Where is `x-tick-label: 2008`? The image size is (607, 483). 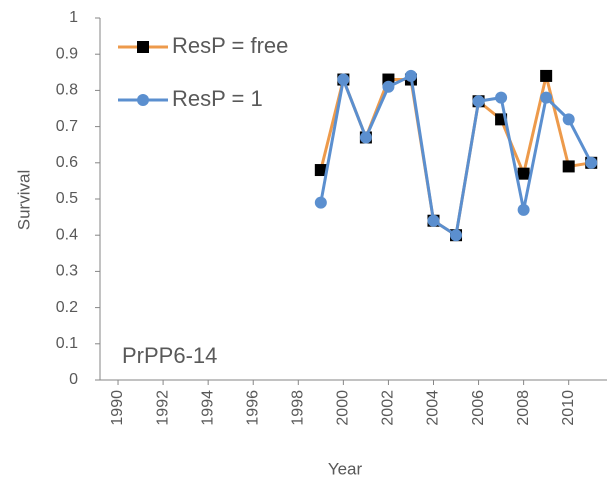 x-tick-label: 2008 is located at coordinates (523, 408).